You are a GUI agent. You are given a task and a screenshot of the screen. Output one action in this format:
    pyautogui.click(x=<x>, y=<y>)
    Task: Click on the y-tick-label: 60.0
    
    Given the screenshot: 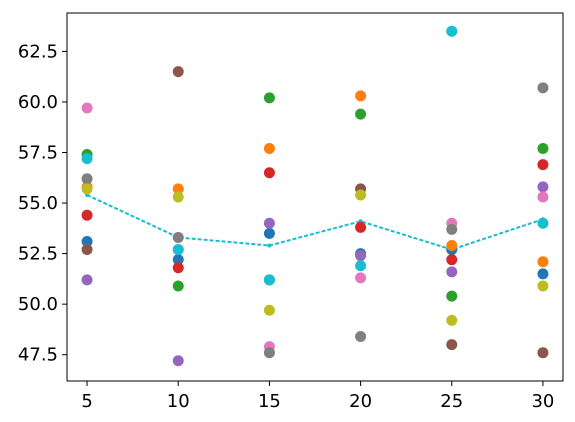 What is the action you would take?
    pyautogui.click(x=38, y=102)
    